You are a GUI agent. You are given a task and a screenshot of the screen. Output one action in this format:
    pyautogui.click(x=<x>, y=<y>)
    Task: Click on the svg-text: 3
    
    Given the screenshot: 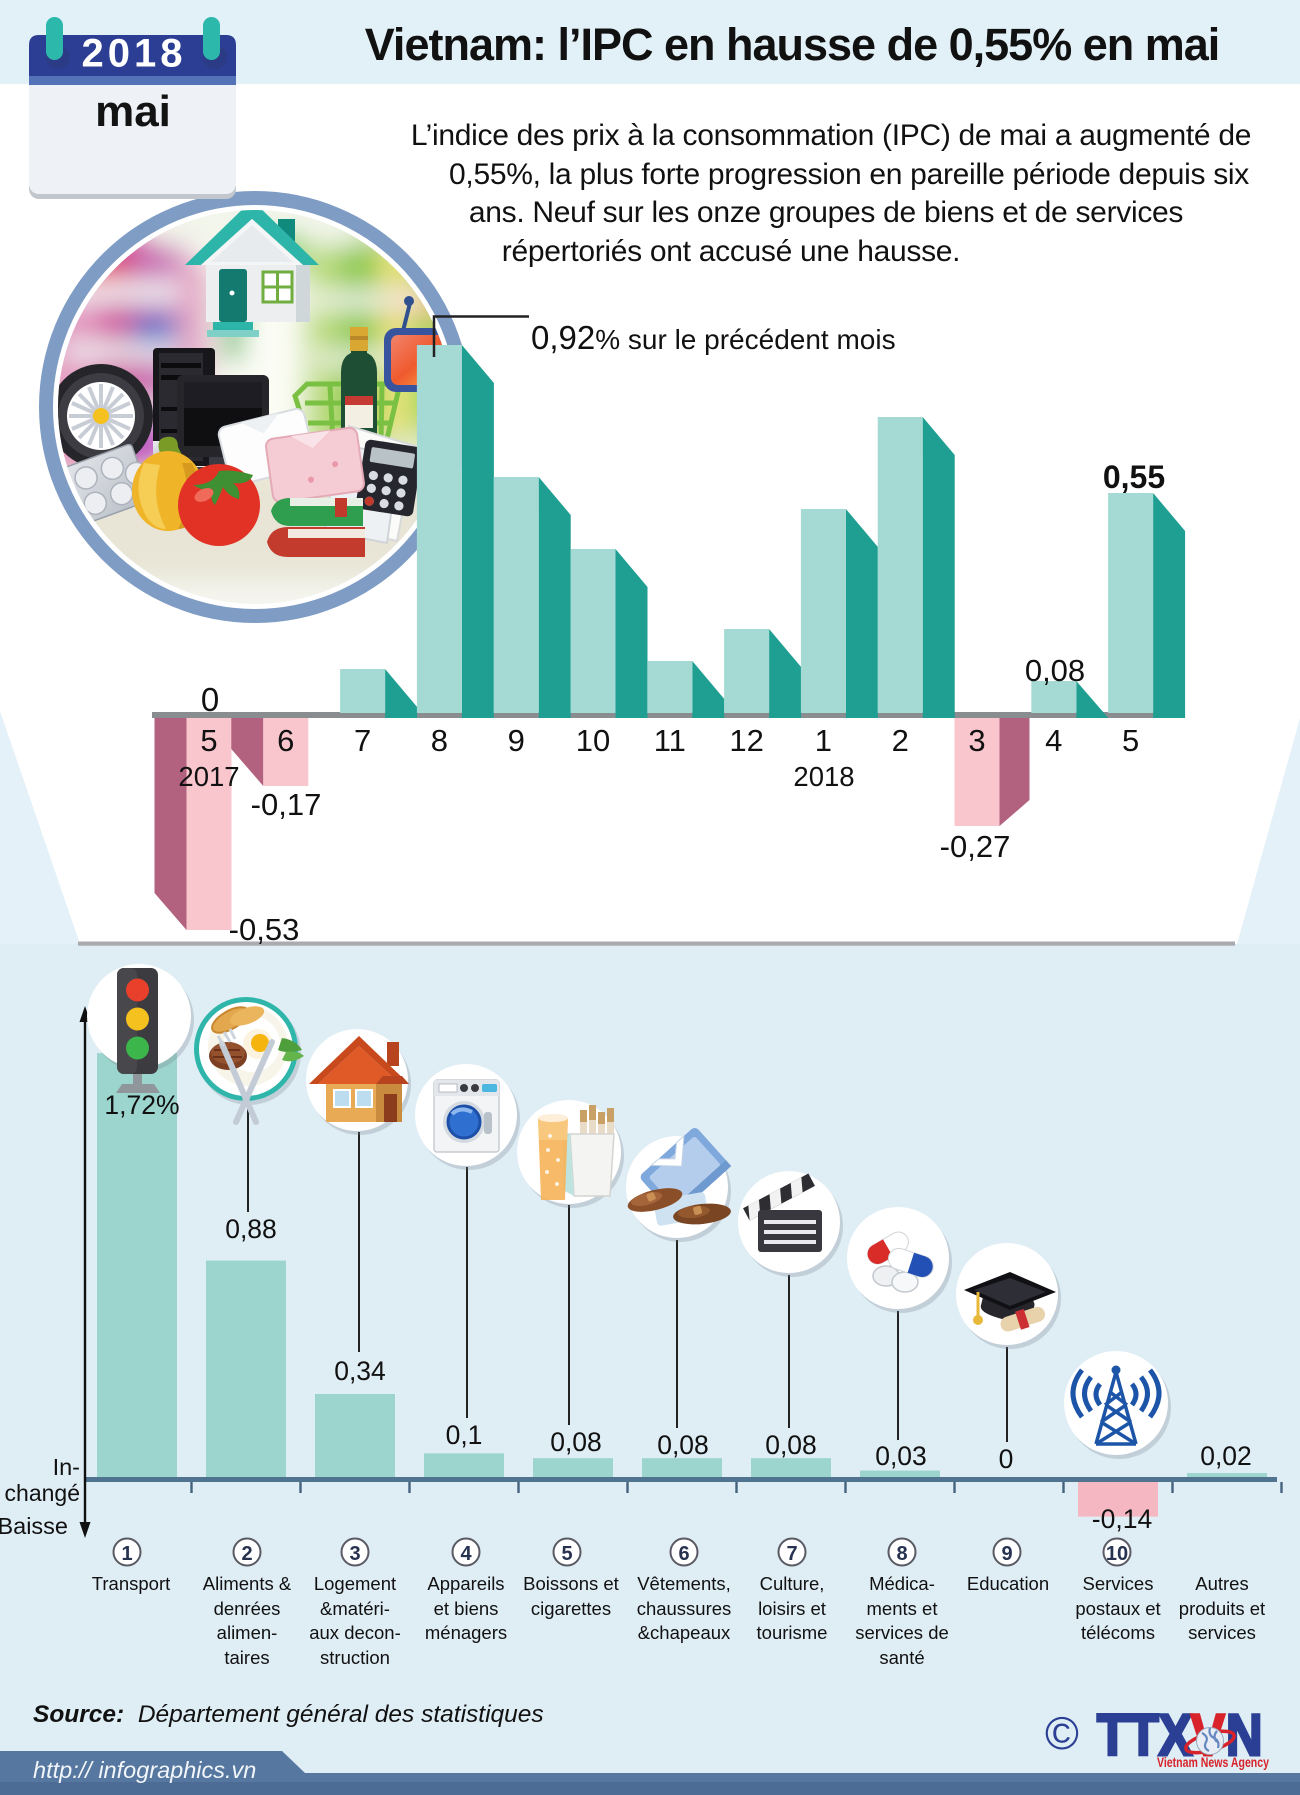 What is the action you would take?
    pyautogui.click(x=354, y=1554)
    